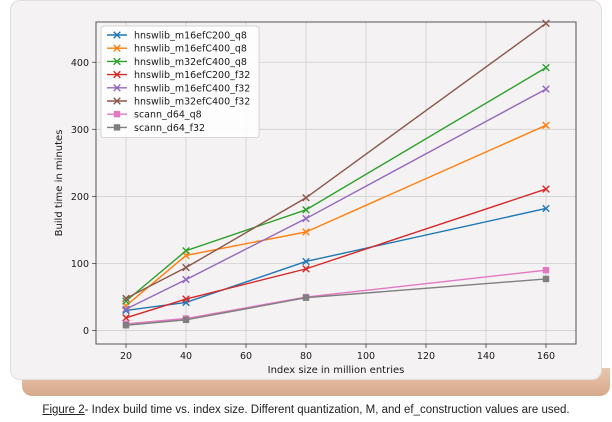  Describe the element at coordinates (486, 356) in the screenshot. I see `x-tick-label: 140` at that location.